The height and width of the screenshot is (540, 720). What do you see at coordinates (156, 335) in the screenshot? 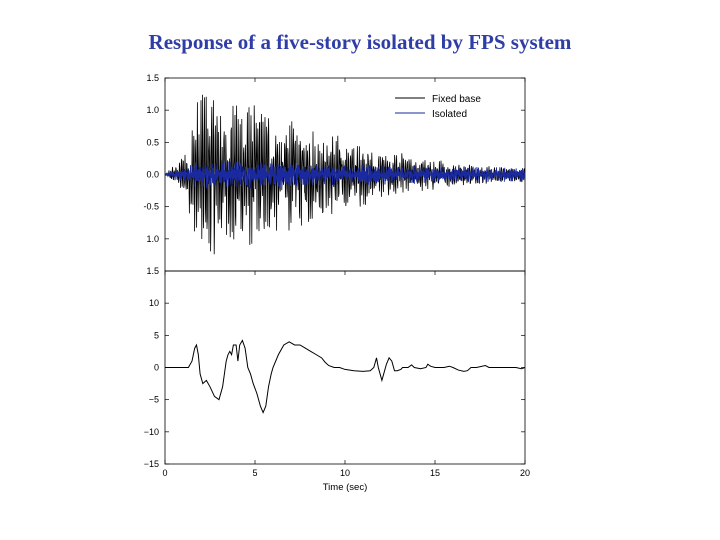
I see `bottom-ytick-label: 5` at bounding box center [156, 335].